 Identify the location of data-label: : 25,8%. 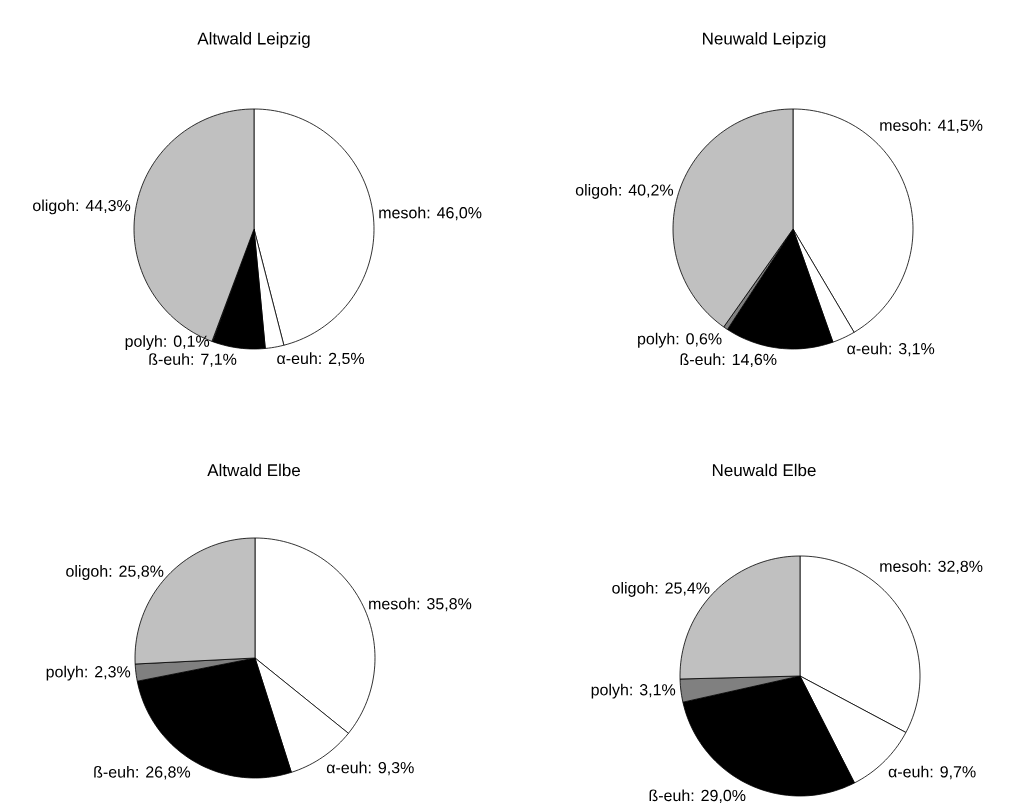
(136, 572).